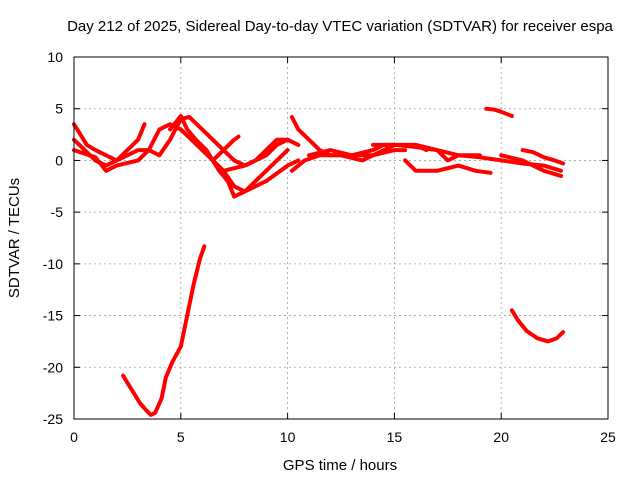 This screenshot has height=480, width=640. What do you see at coordinates (53, 367) in the screenshot?
I see `y-tick-label: -20` at bounding box center [53, 367].